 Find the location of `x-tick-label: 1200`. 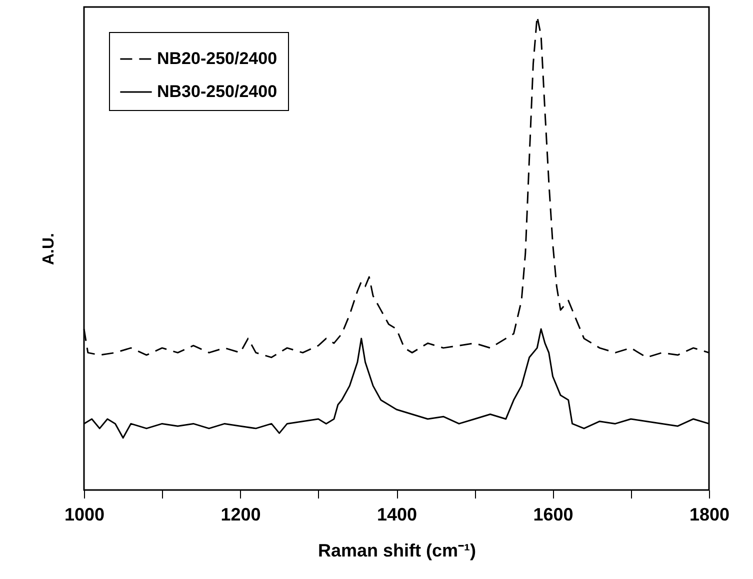

x-tick-label: 1200 is located at coordinates (240, 514).